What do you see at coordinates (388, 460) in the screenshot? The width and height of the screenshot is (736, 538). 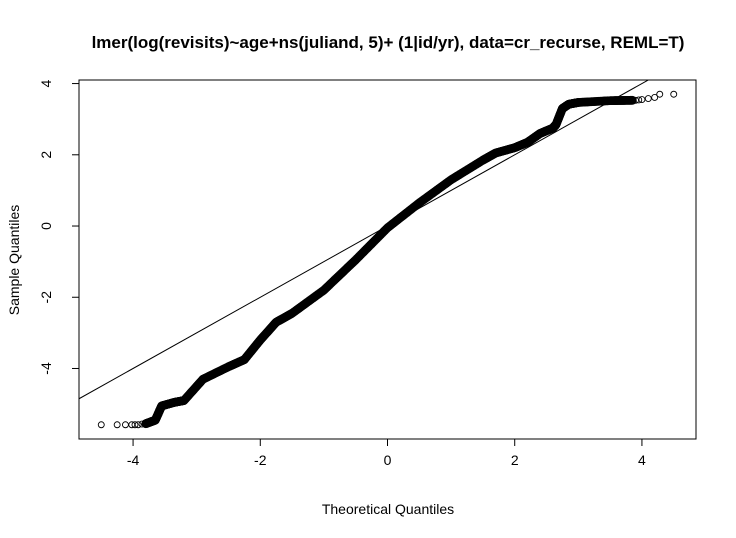 I see `x-tick-label: 0` at bounding box center [388, 460].